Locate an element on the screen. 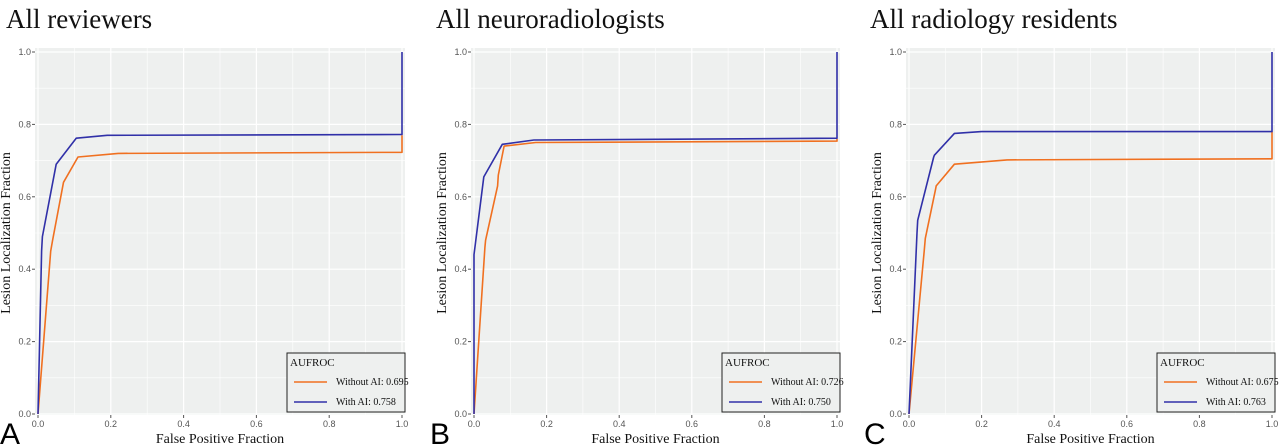 Image resolution: width=1280 pixels, height=446 pixels. legend-entry: Without AI: 0.675 is located at coordinates (1242, 382).